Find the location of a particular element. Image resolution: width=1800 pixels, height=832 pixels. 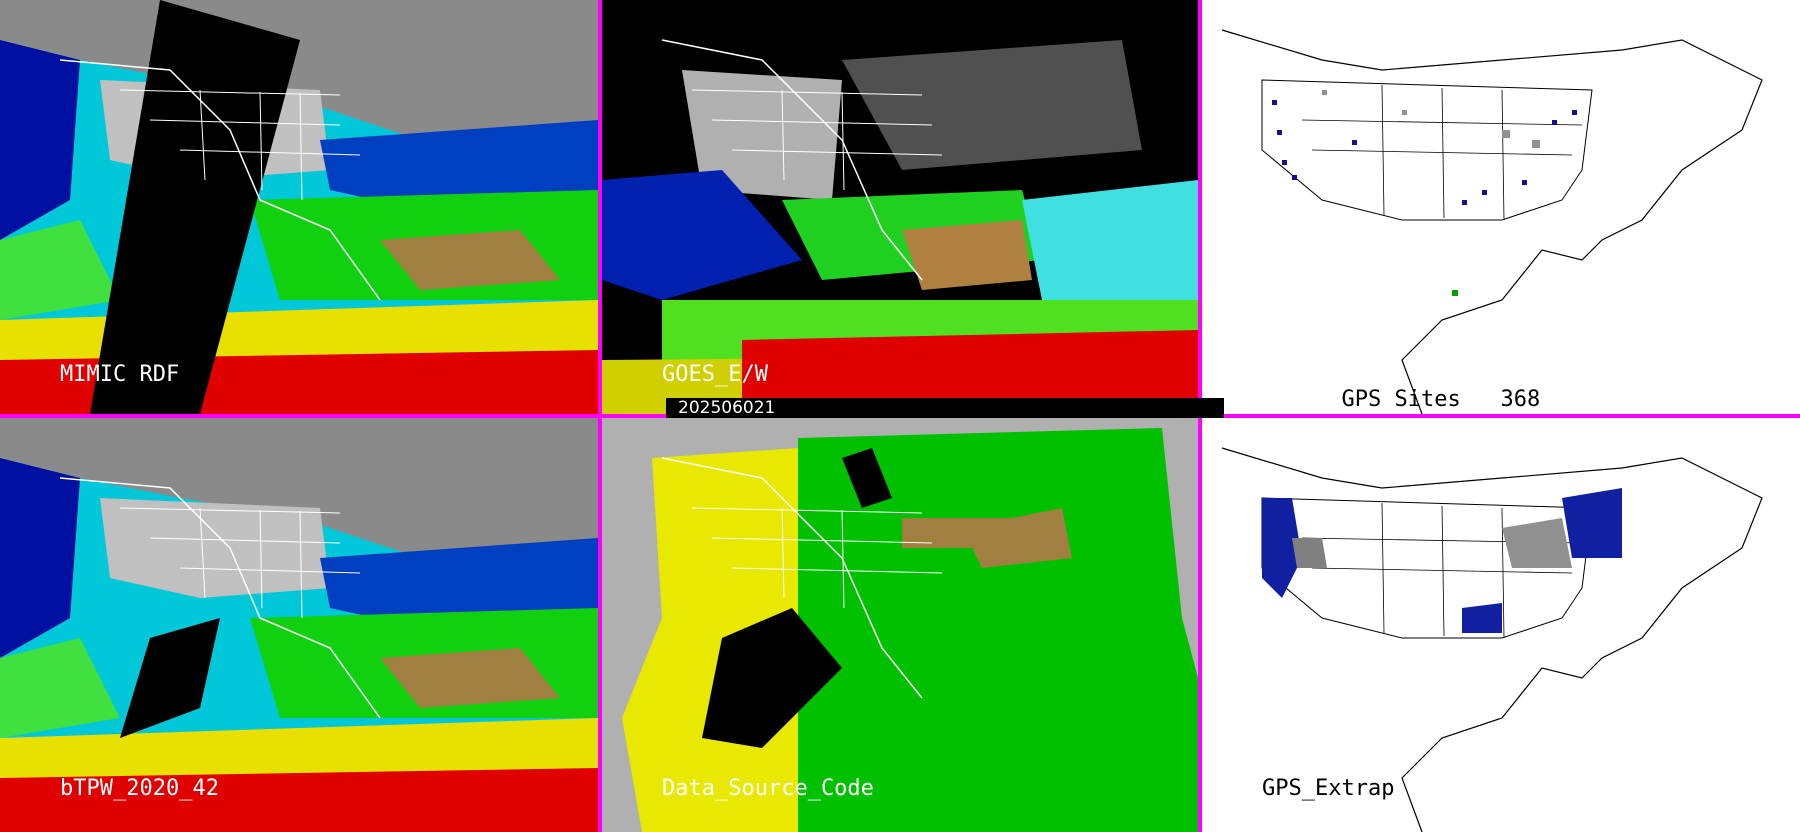

panel-label: bTPW_2020_42 is located at coordinates (139, 788).